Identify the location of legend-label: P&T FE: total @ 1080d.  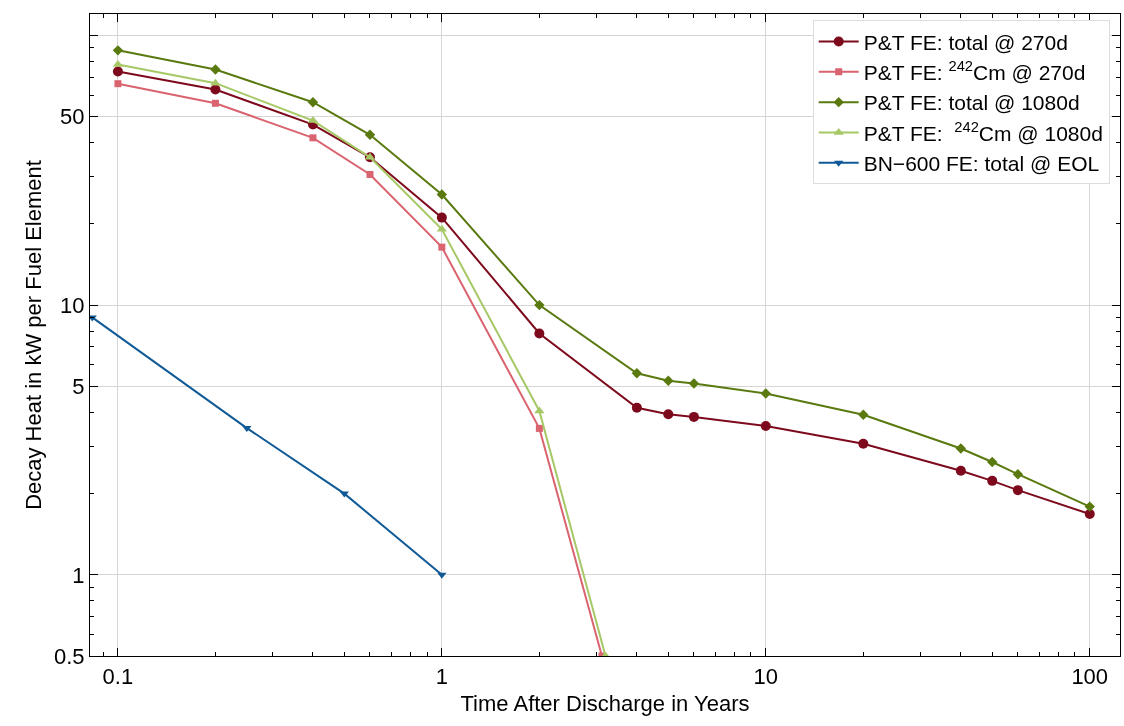
(971, 103).